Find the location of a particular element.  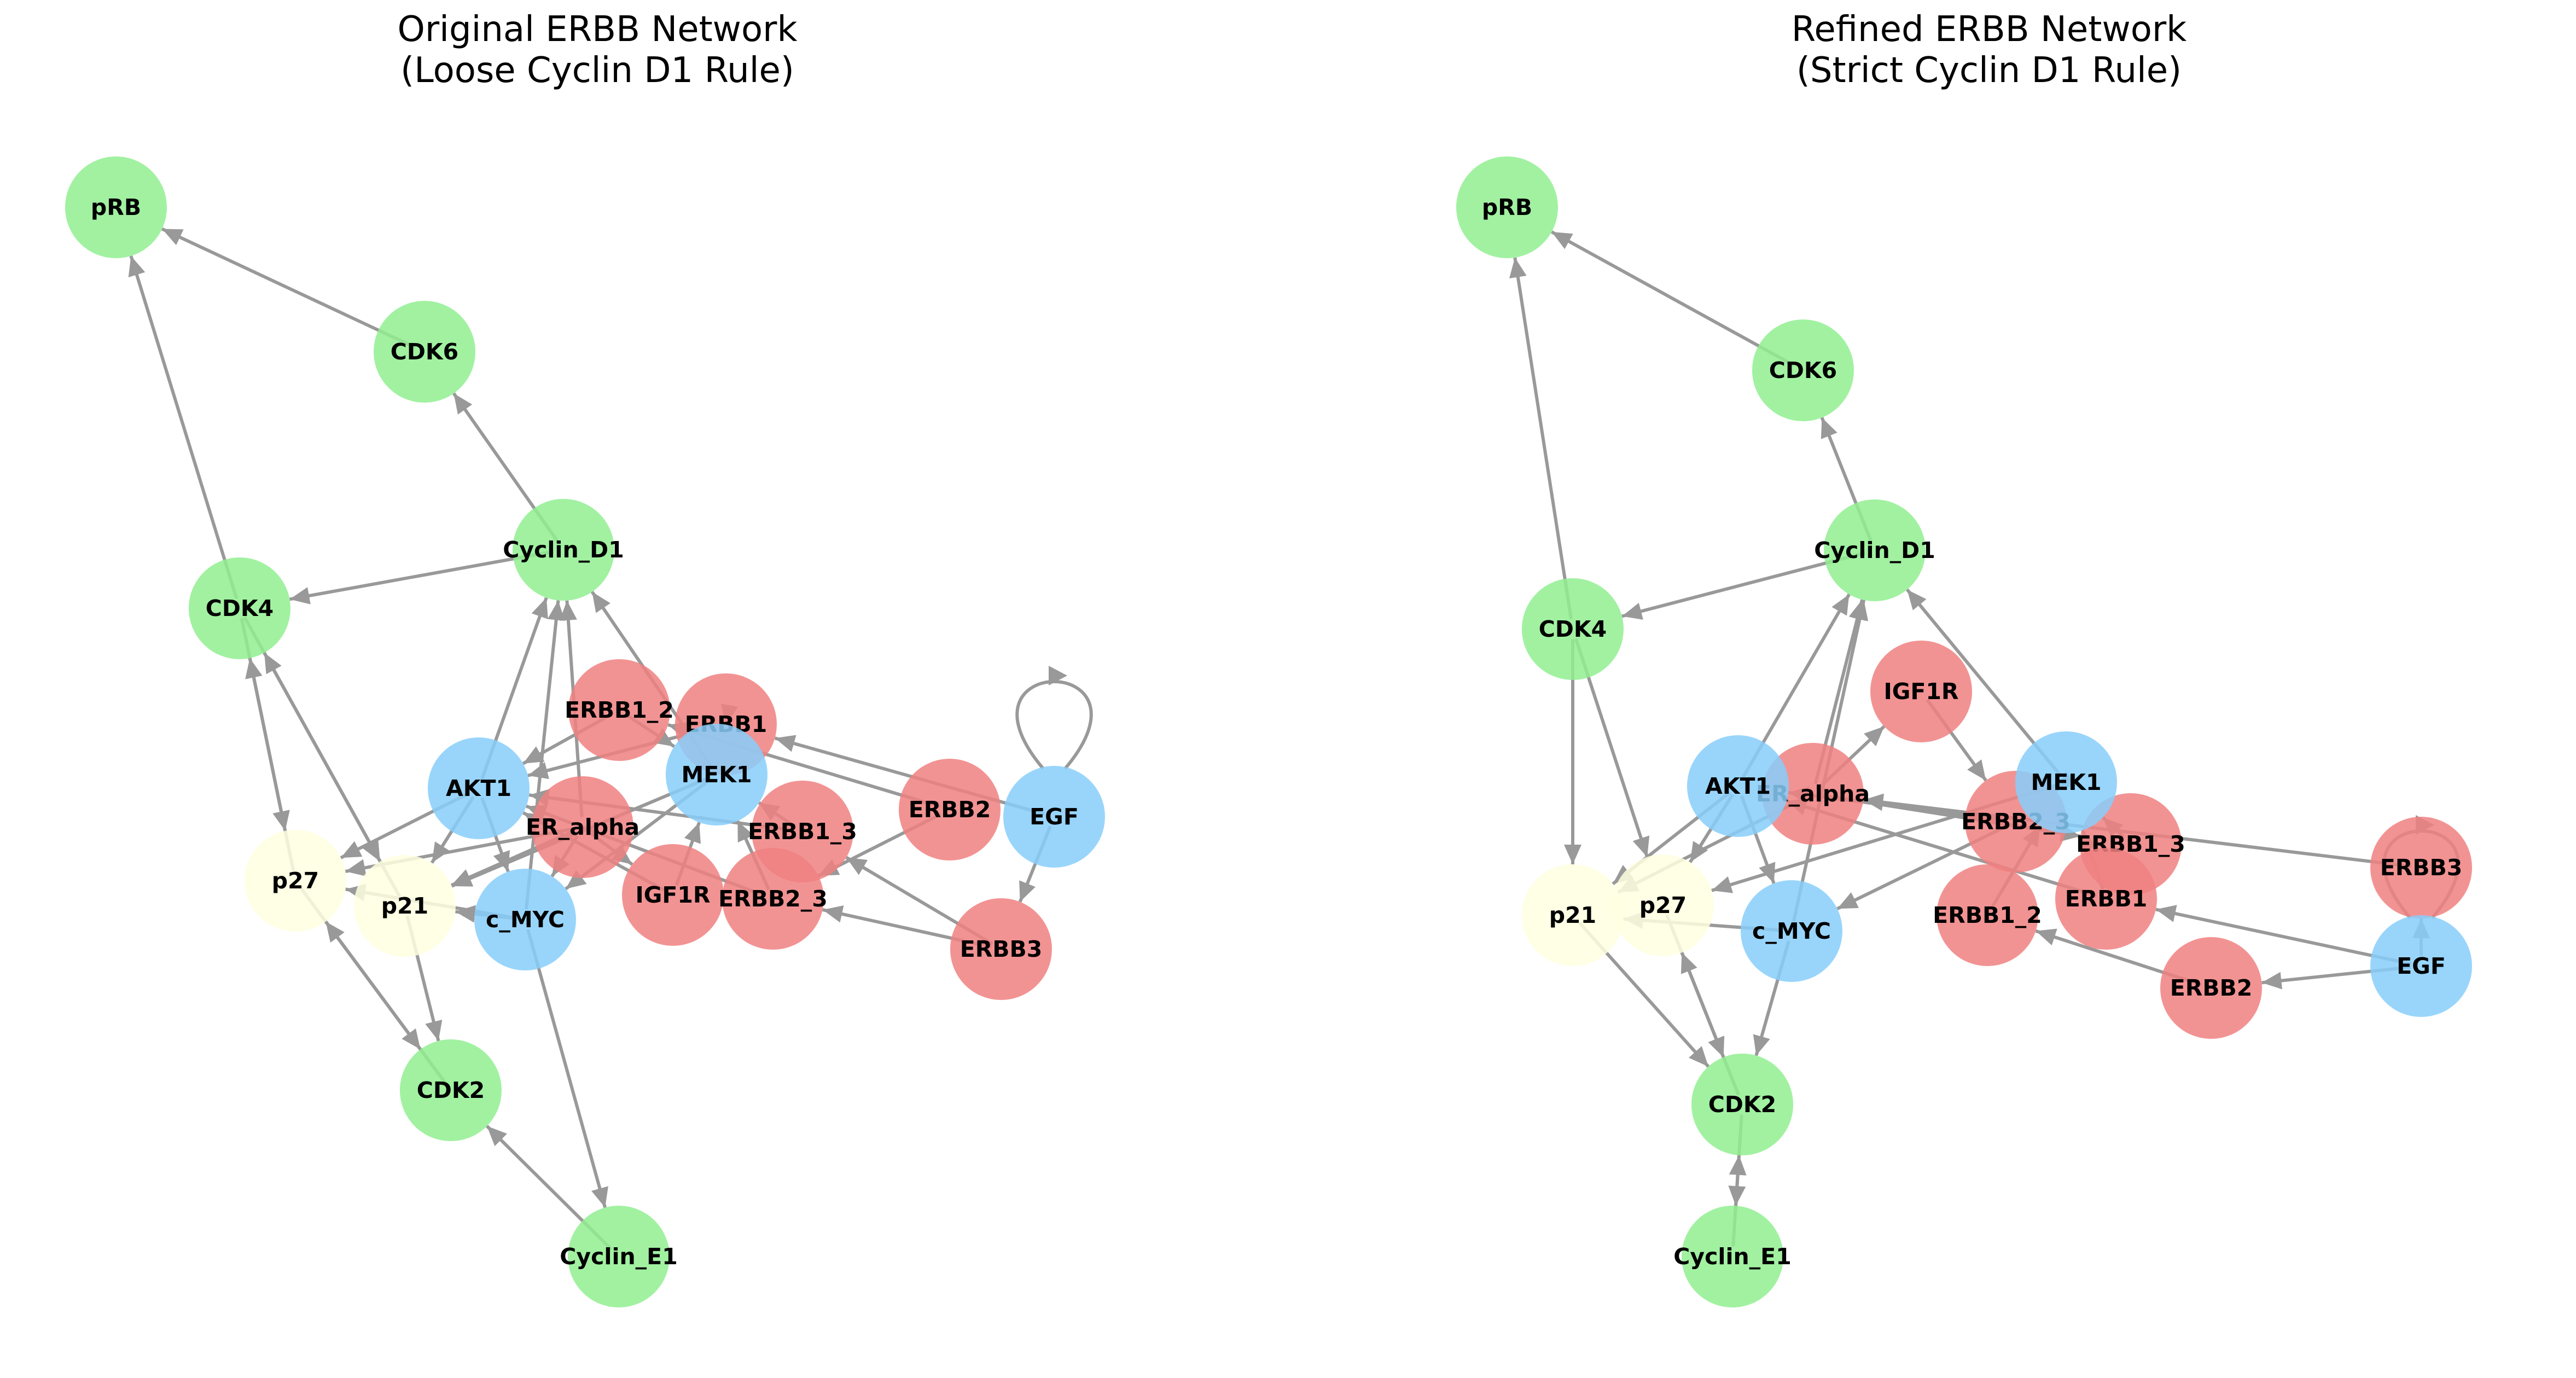

node-Cyclin_E1: Cyclin_E1 is located at coordinates (619, 1256).